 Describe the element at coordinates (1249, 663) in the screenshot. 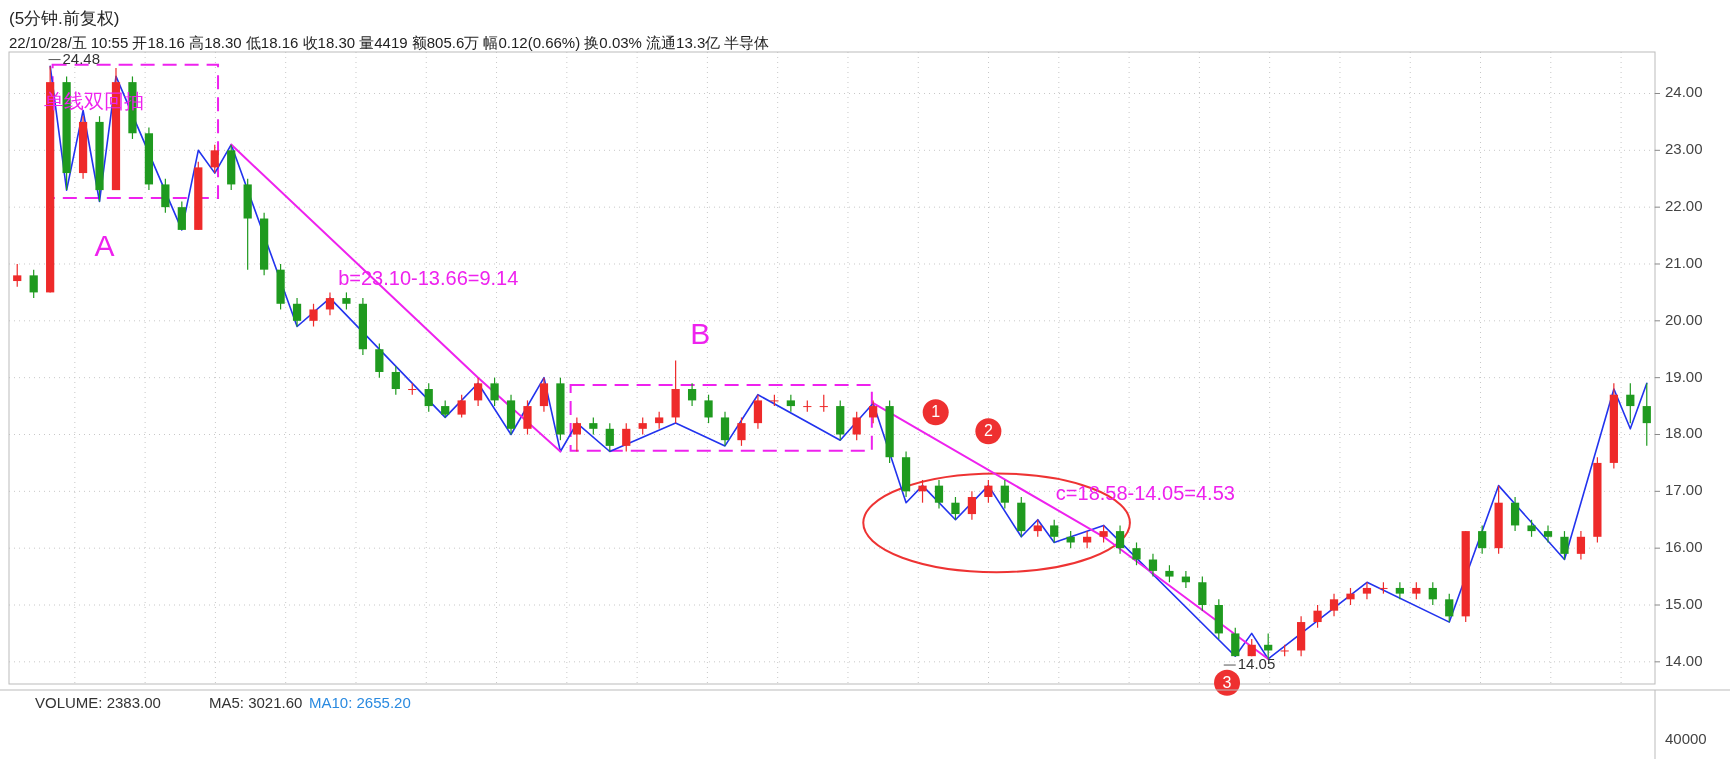

I see `annotation: 14.05` at that location.